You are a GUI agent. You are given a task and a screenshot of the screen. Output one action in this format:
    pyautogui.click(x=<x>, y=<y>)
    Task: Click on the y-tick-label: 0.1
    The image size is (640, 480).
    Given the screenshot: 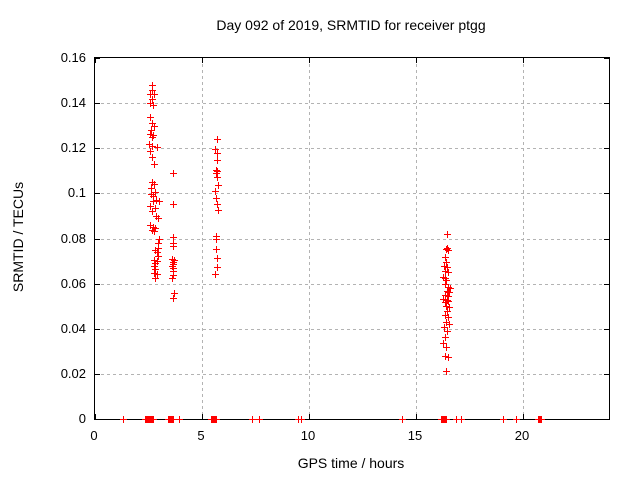 What is the action you would take?
    pyautogui.click(x=76, y=192)
    